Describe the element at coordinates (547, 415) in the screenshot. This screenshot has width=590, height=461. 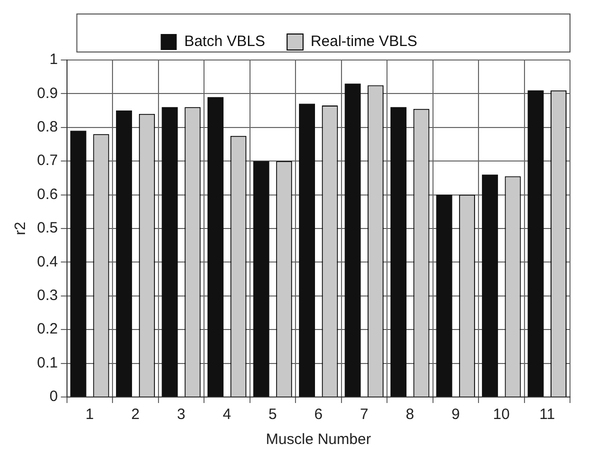
I see `x-tick-label: 11` at that location.